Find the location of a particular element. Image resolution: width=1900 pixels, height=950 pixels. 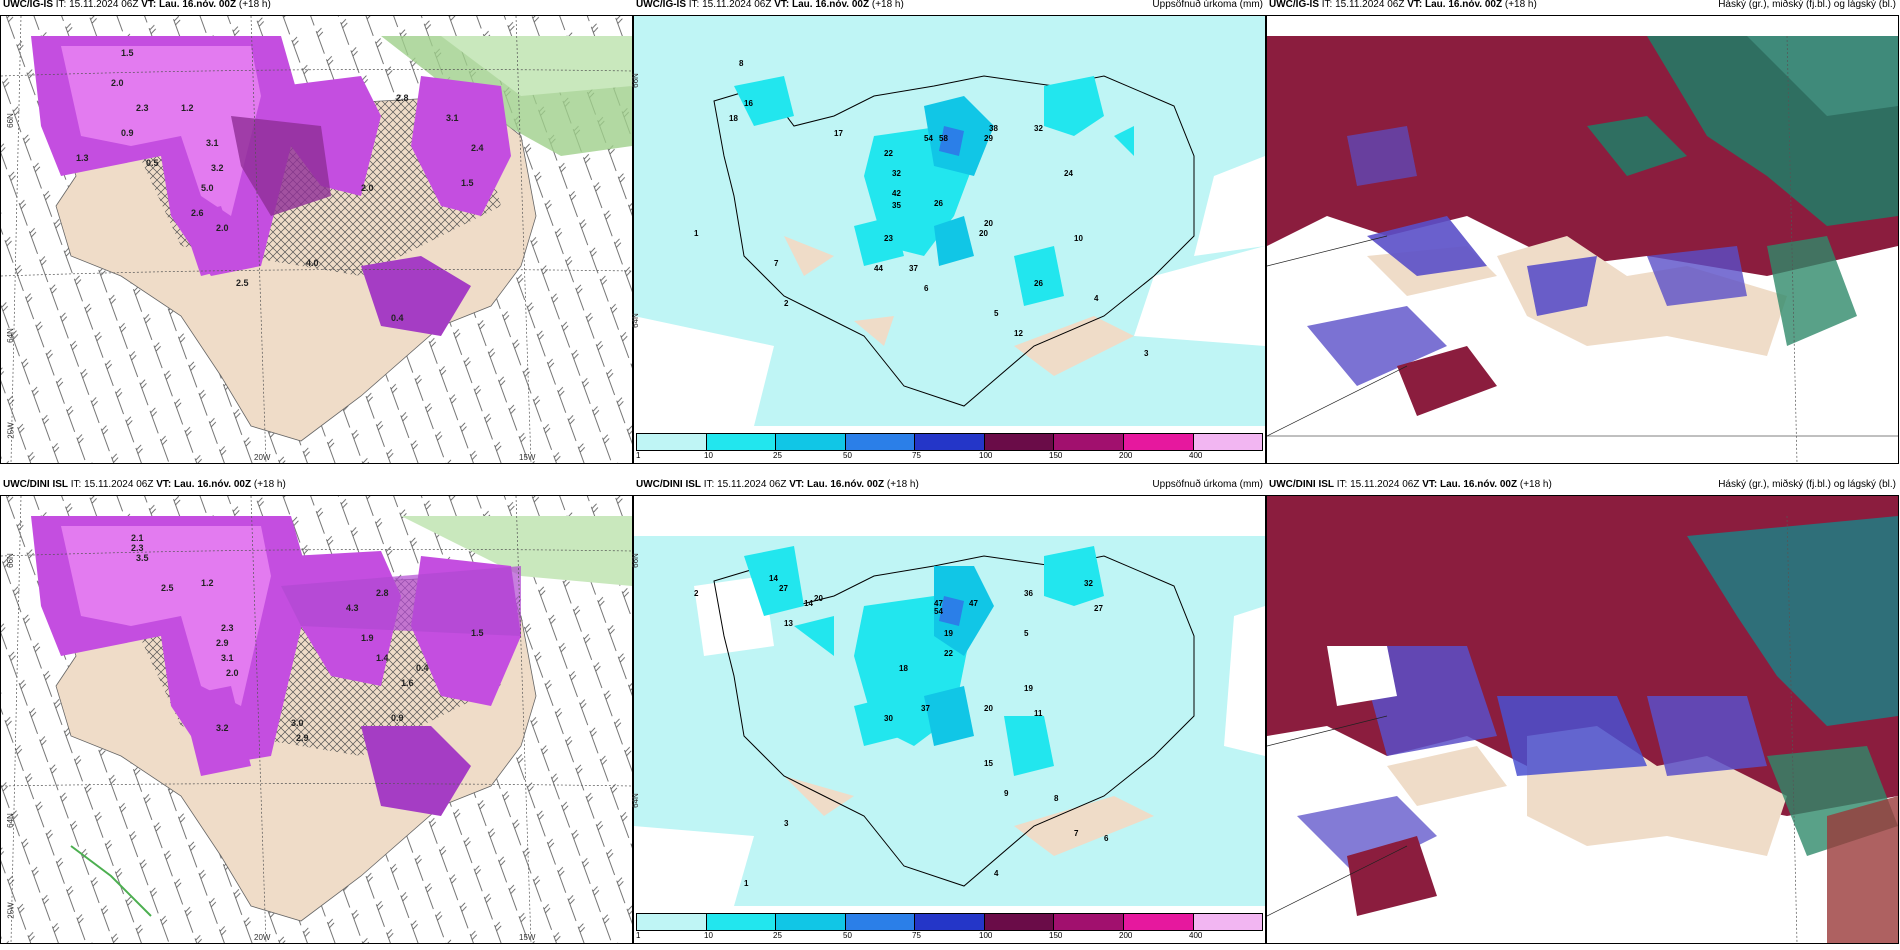

precip-value-label: 47 is located at coordinates (938, 603).